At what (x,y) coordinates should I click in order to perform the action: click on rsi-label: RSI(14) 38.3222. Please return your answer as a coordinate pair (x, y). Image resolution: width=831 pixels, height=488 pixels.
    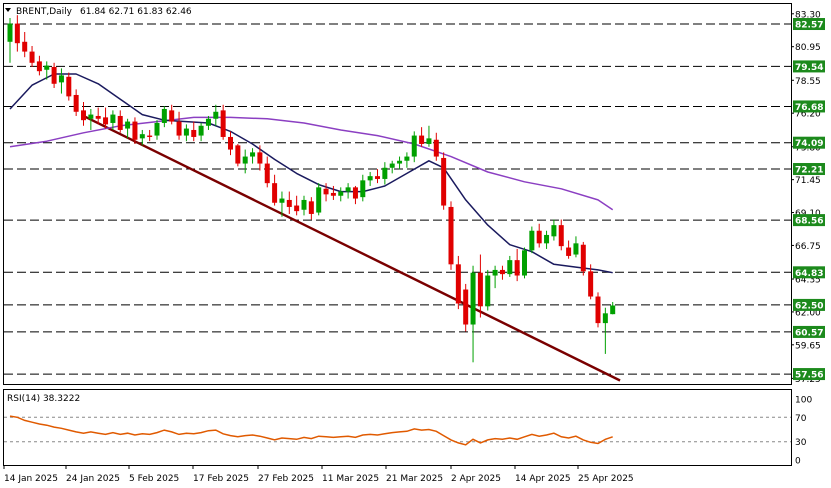
    Looking at the image, I should click on (43, 399).